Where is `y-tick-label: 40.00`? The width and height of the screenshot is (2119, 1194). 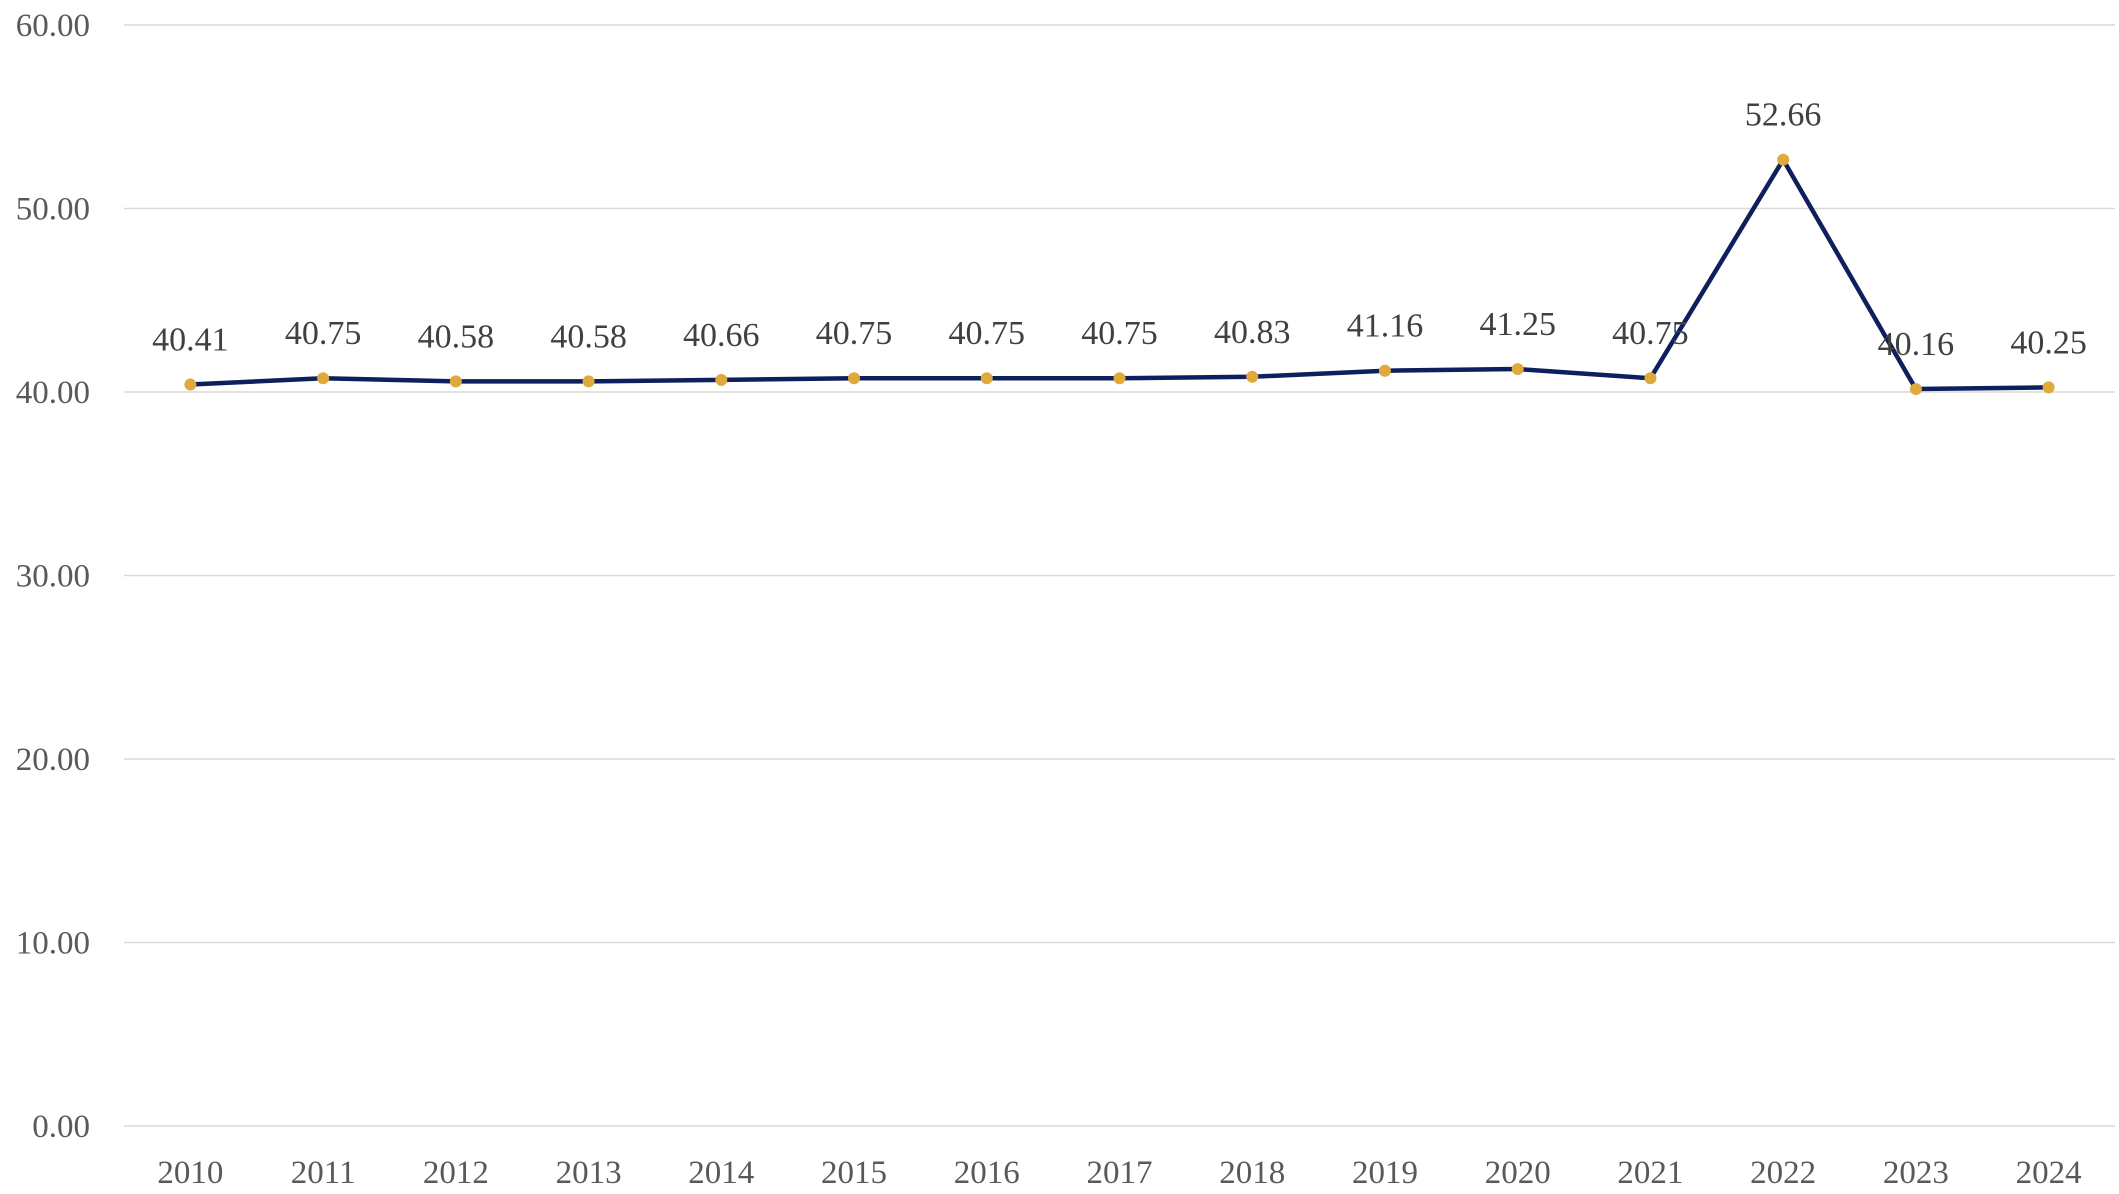
y-tick-label: 40.00 is located at coordinates (53, 393).